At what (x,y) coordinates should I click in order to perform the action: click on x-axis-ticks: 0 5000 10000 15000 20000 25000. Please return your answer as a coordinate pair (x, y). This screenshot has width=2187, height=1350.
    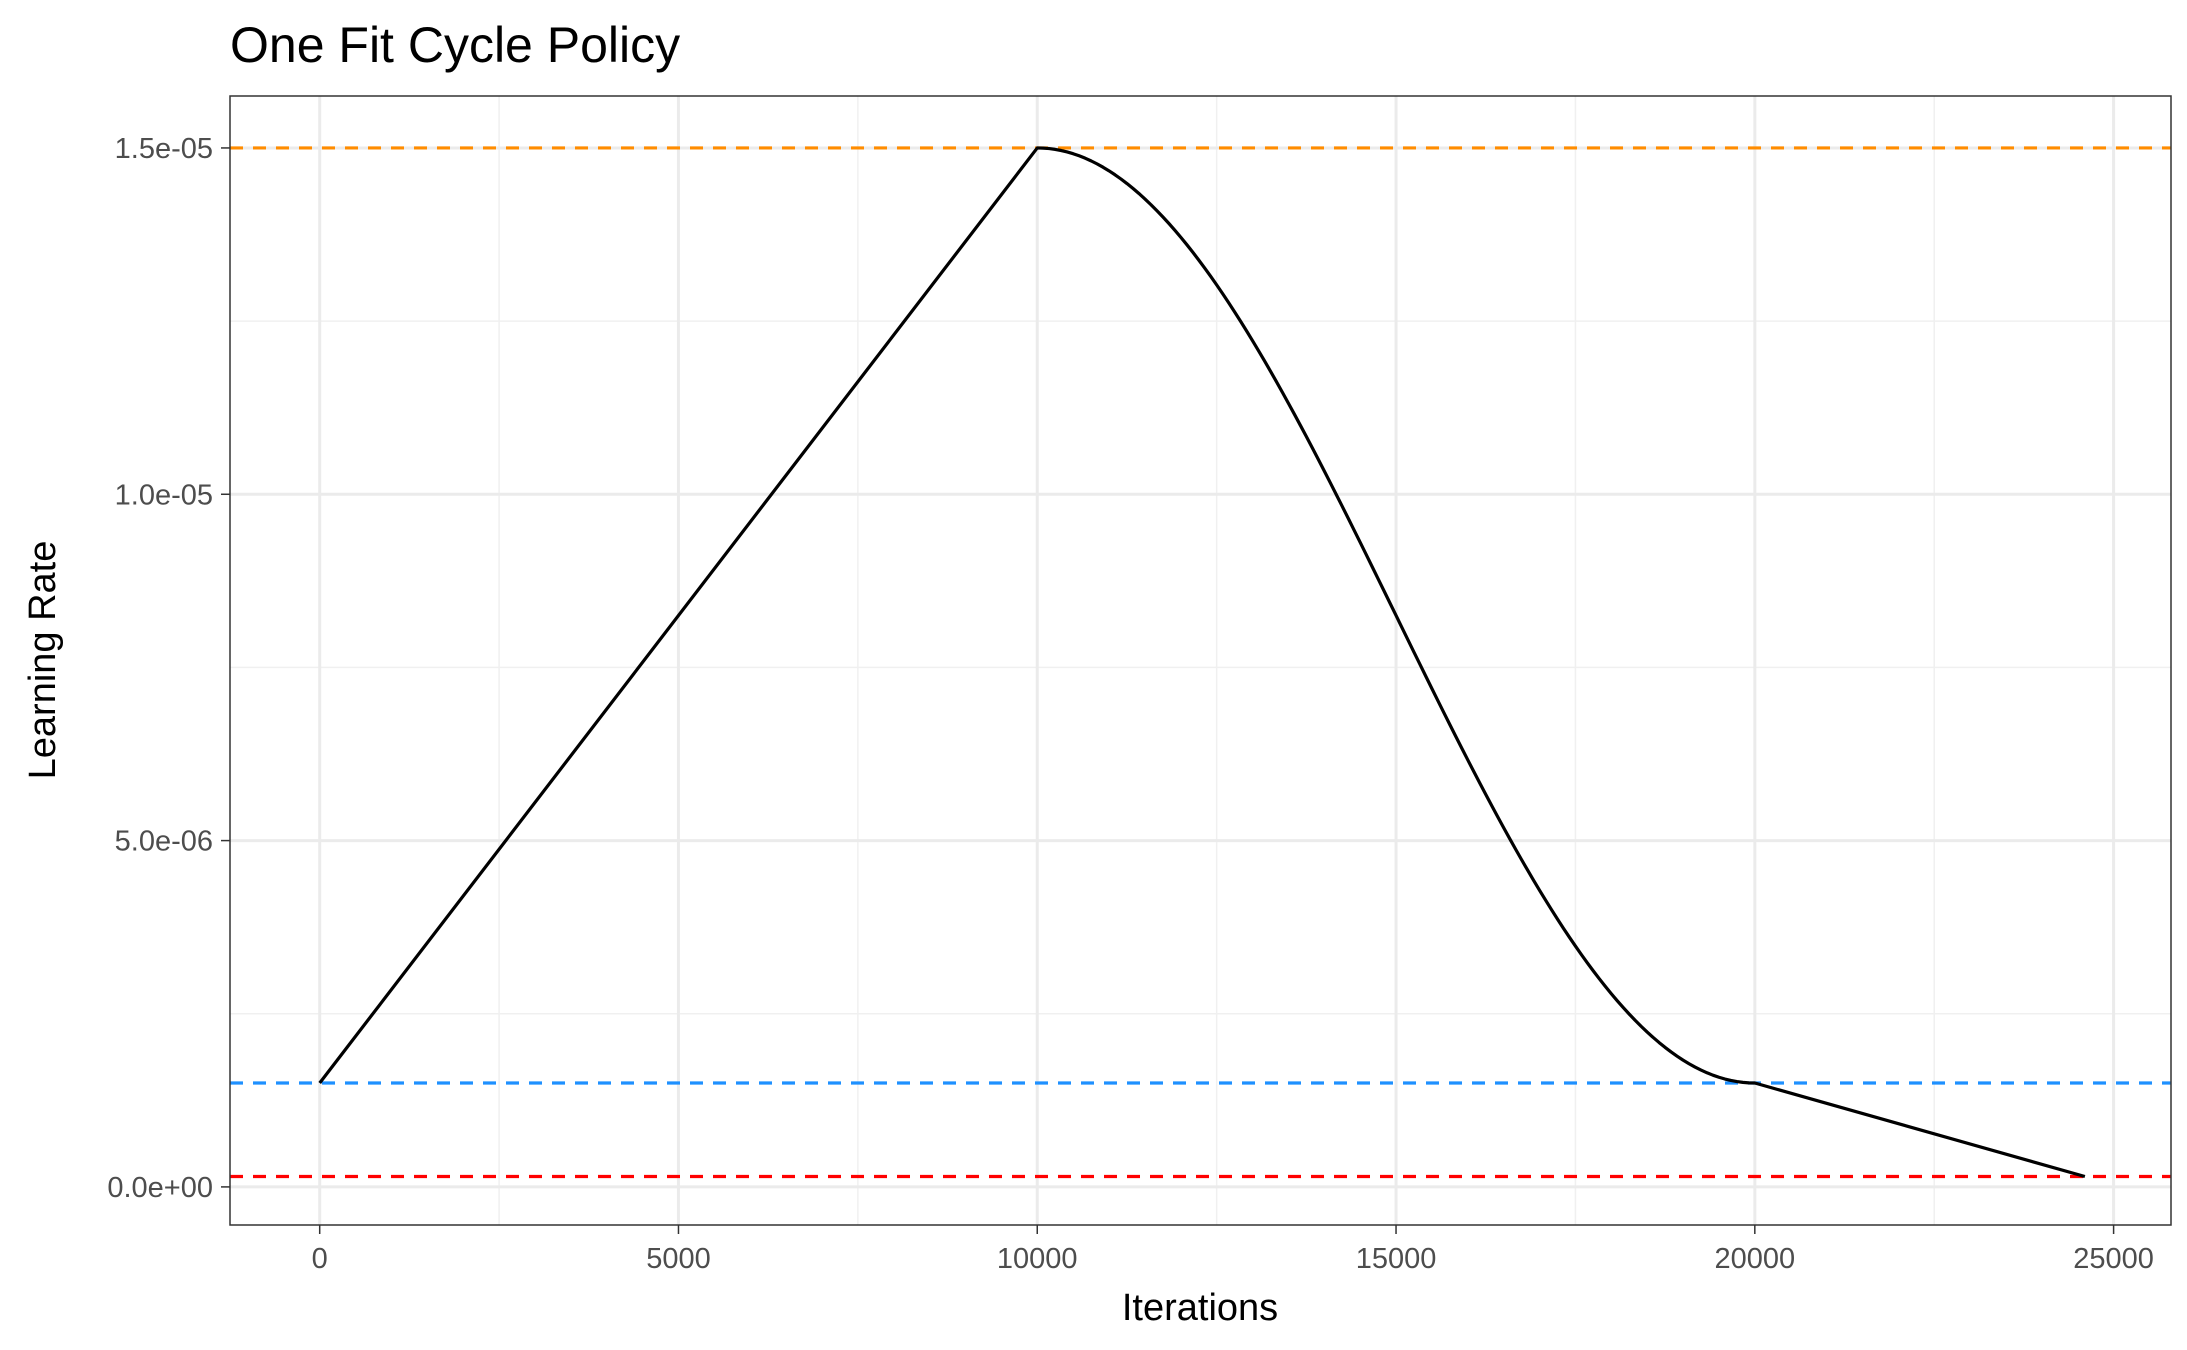
    Looking at the image, I should click on (1233, 1250).